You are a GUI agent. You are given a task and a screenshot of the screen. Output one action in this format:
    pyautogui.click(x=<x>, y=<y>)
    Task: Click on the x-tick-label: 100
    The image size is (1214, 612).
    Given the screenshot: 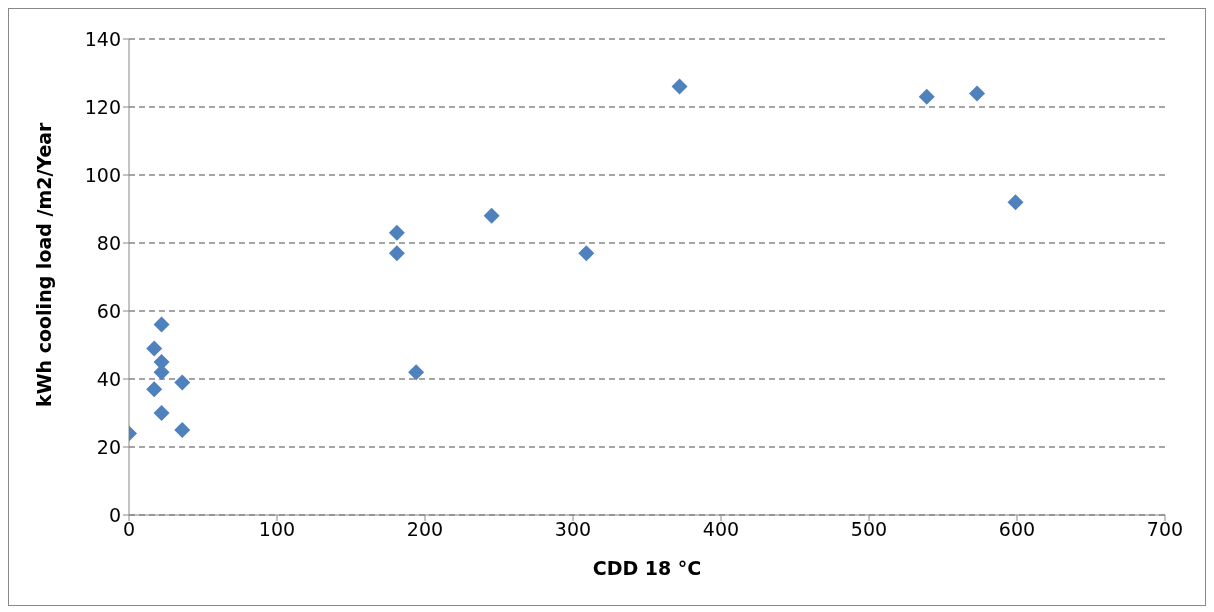 What is the action you would take?
    pyautogui.click(x=277, y=529)
    